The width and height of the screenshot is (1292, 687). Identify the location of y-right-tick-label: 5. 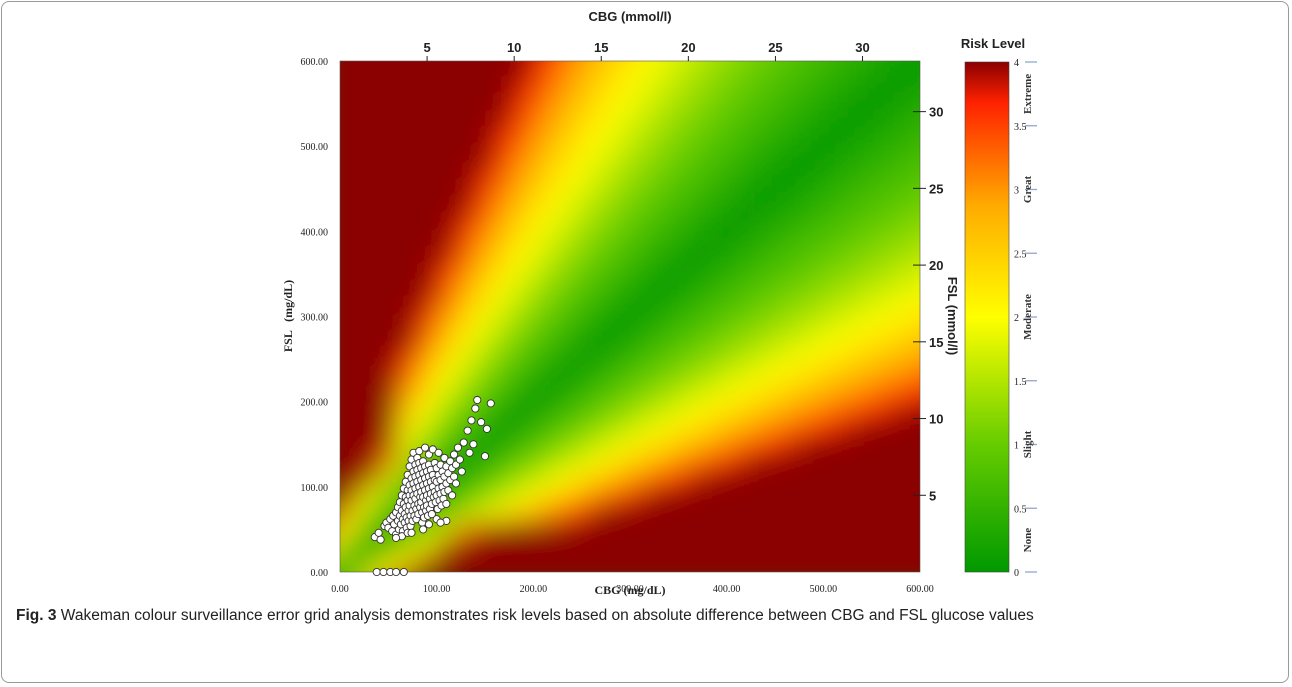
(932, 495).